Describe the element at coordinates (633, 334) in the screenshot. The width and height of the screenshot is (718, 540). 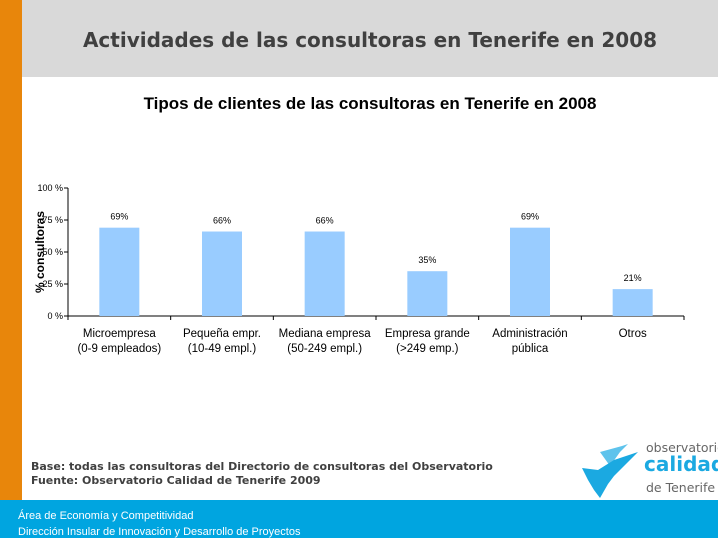
I see `x-tick-label: Otros` at that location.